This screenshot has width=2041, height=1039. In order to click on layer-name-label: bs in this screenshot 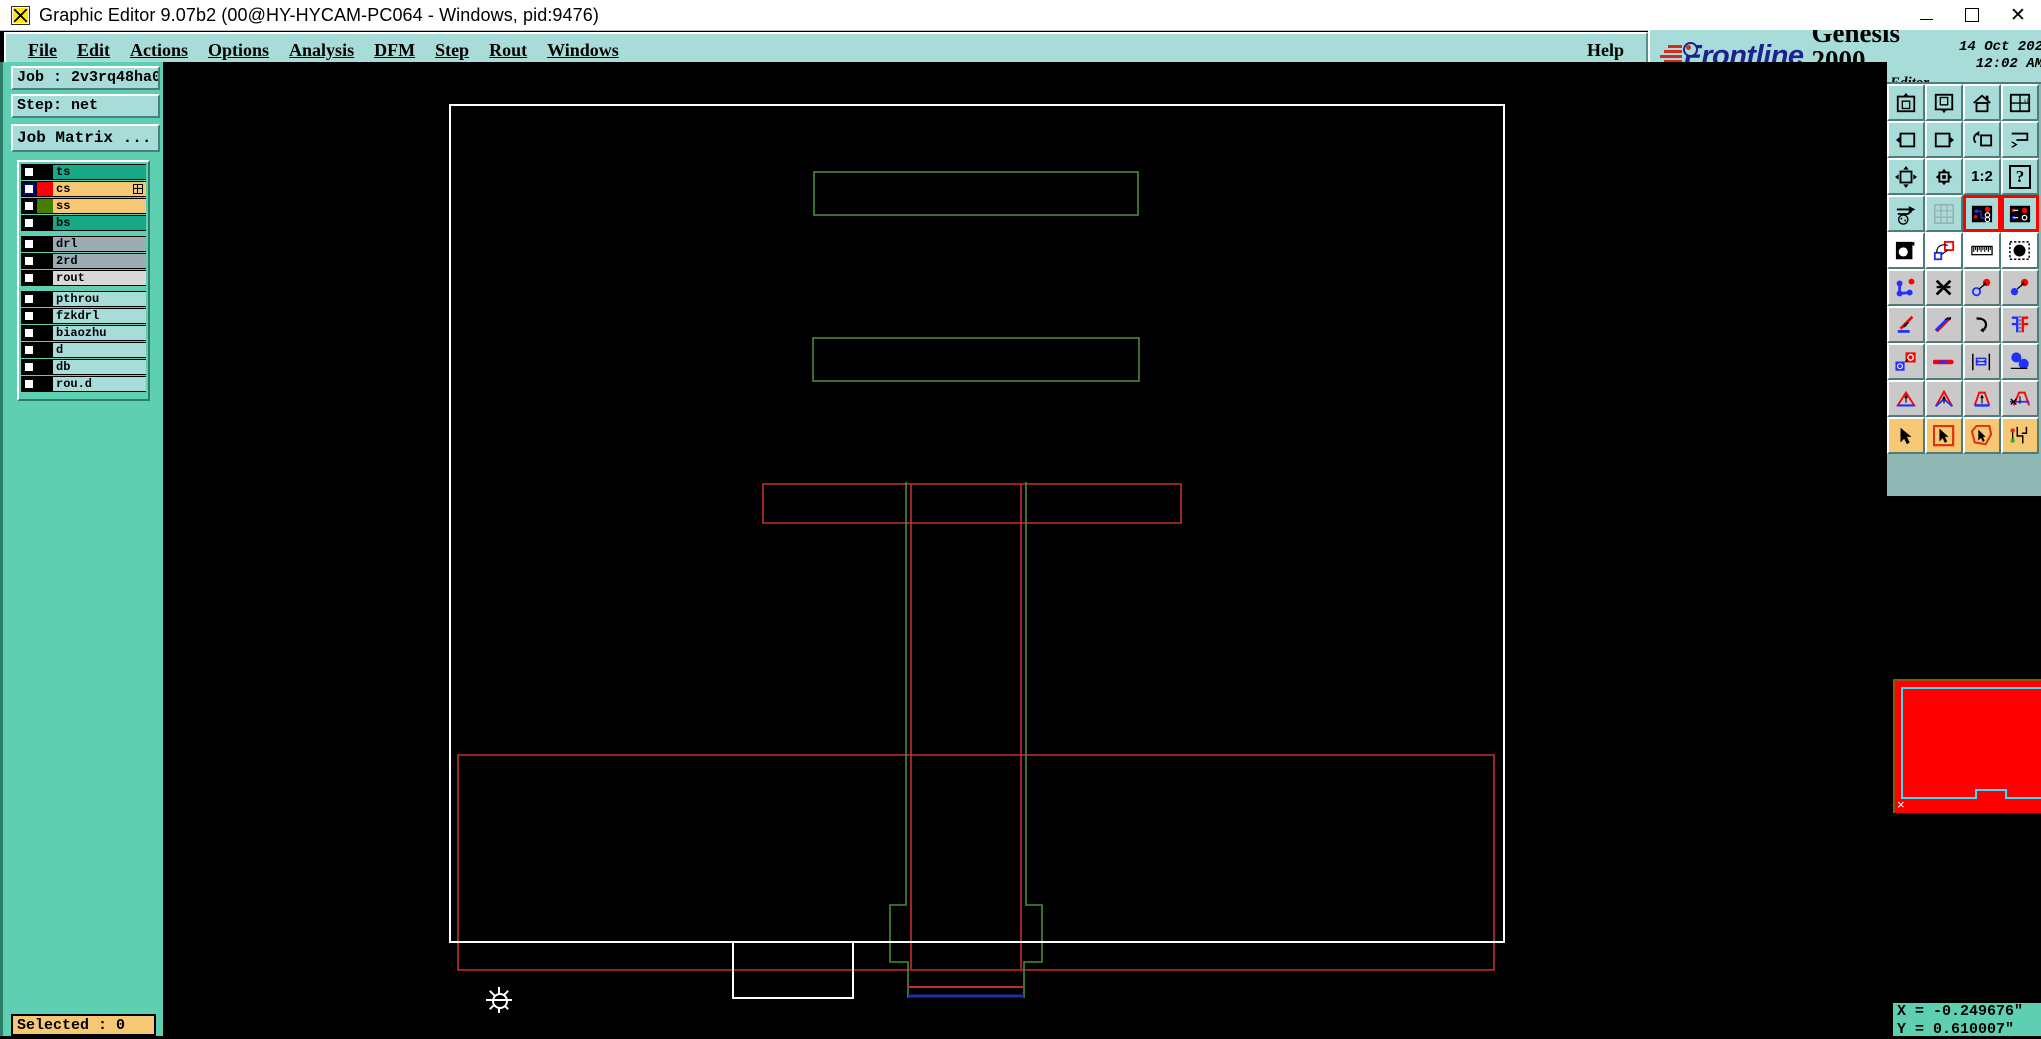, I will do `click(99, 223)`.